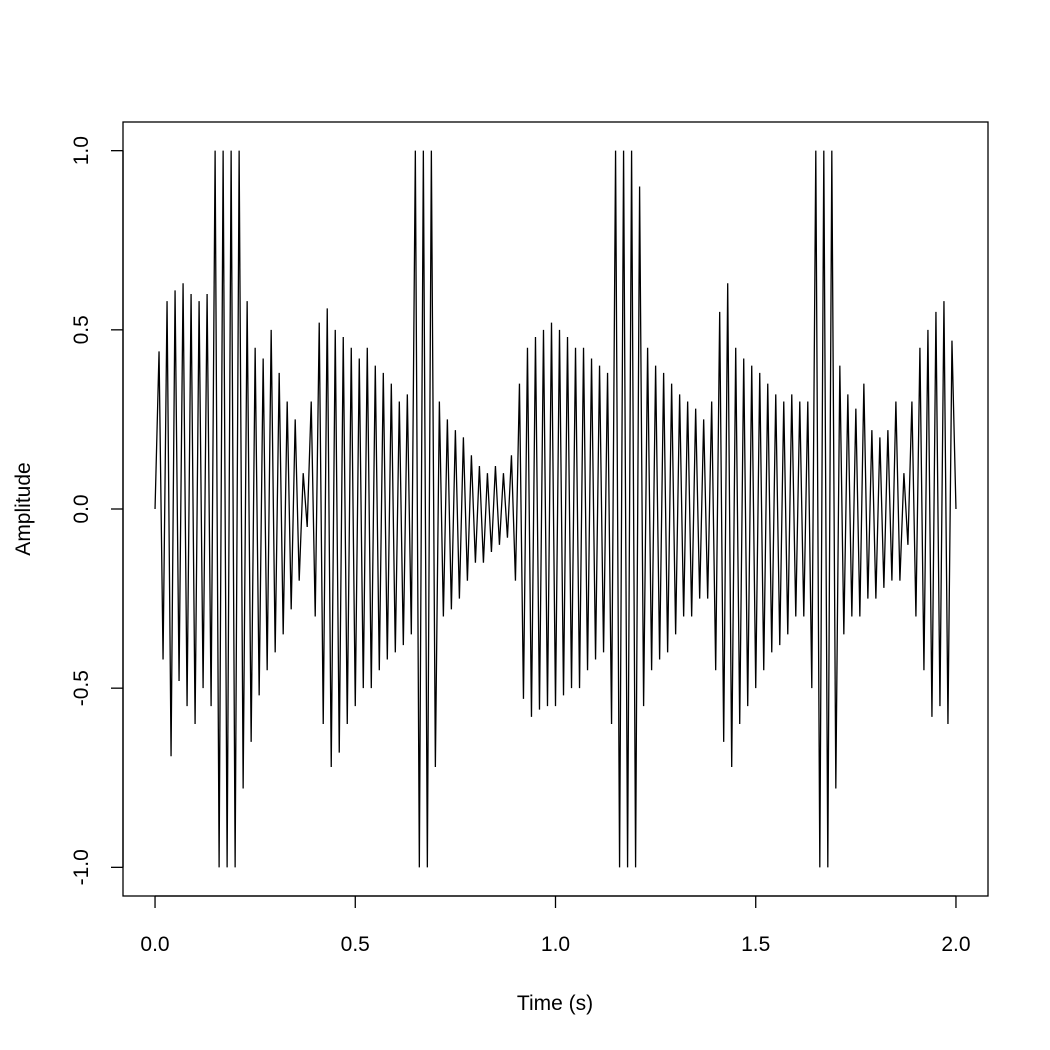 The height and width of the screenshot is (1050, 1050). What do you see at coordinates (81, 329) in the screenshot?
I see `y-tick-label: 0.5` at bounding box center [81, 329].